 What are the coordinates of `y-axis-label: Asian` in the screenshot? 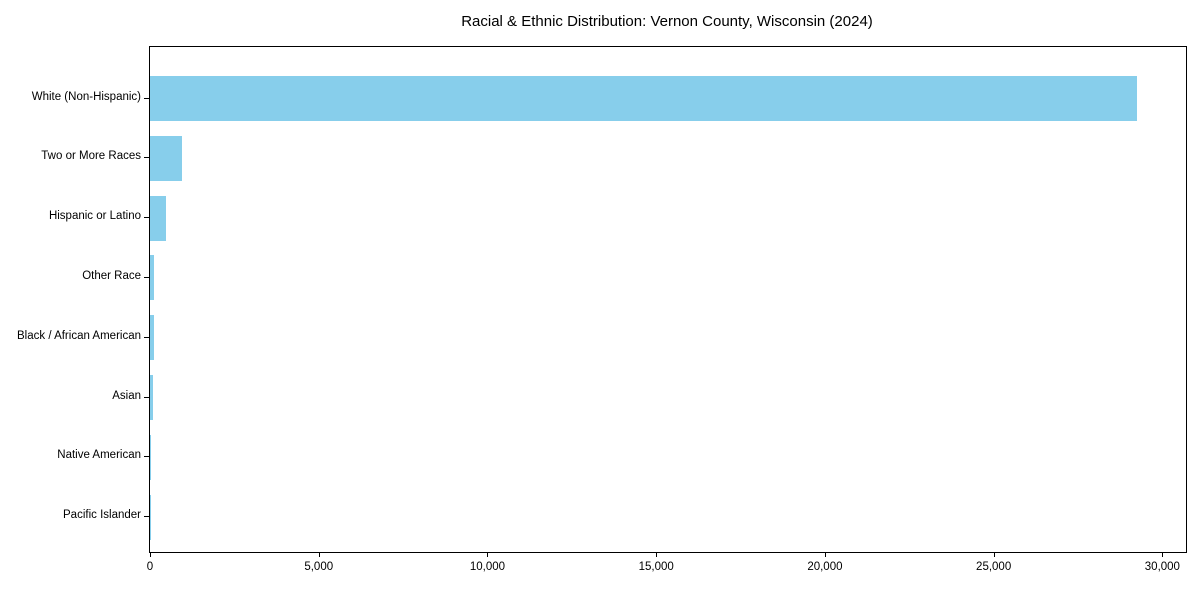 It's located at (126, 395).